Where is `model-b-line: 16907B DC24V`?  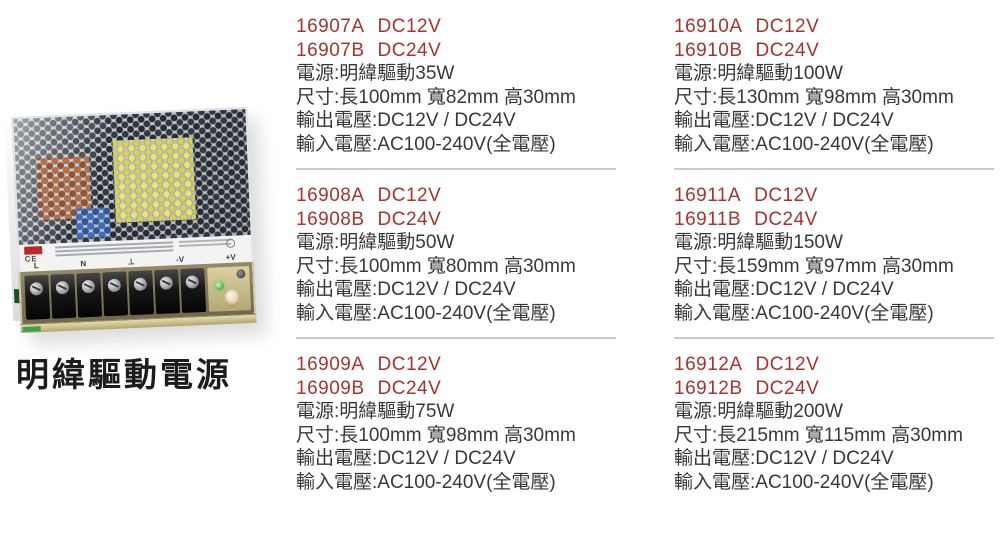 model-b-line: 16907B DC24V is located at coordinates (456, 51).